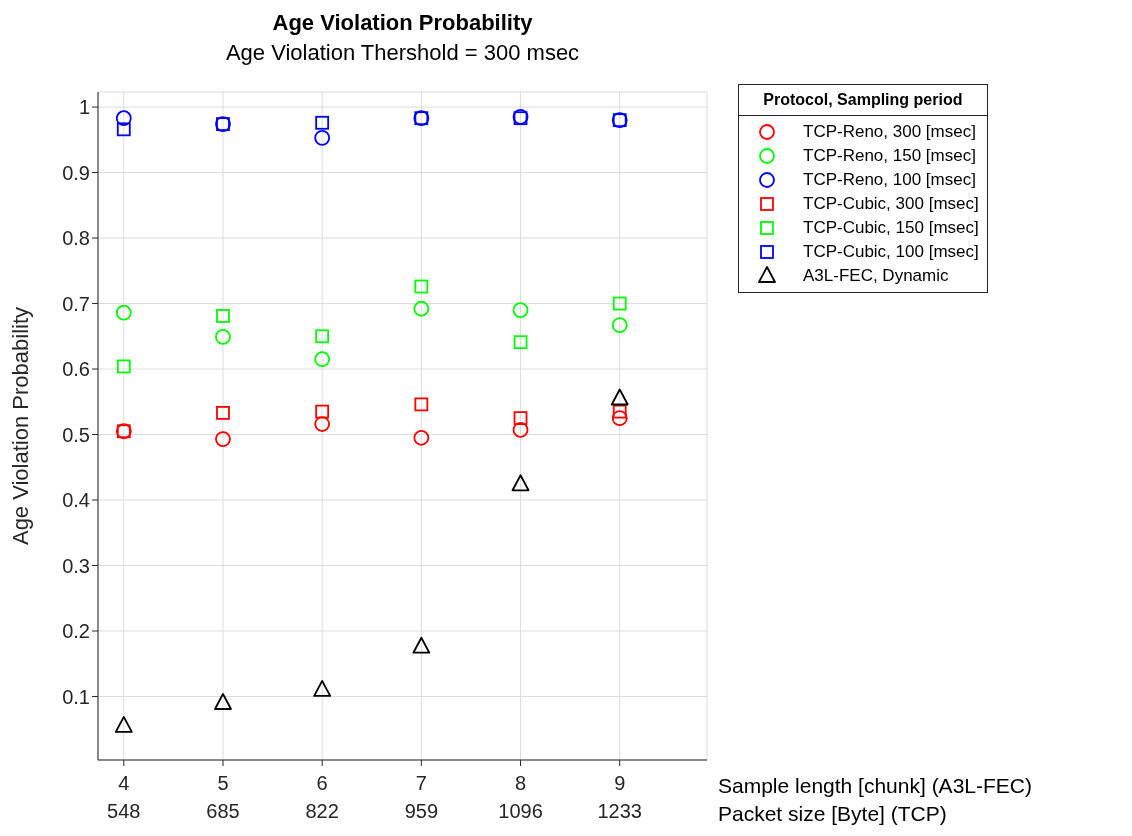 This screenshot has width=1132, height=836. What do you see at coordinates (863, 100) in the screenshot?
I see `legend-title: Protocol, Sampling period` at bounding box center [863, 100].